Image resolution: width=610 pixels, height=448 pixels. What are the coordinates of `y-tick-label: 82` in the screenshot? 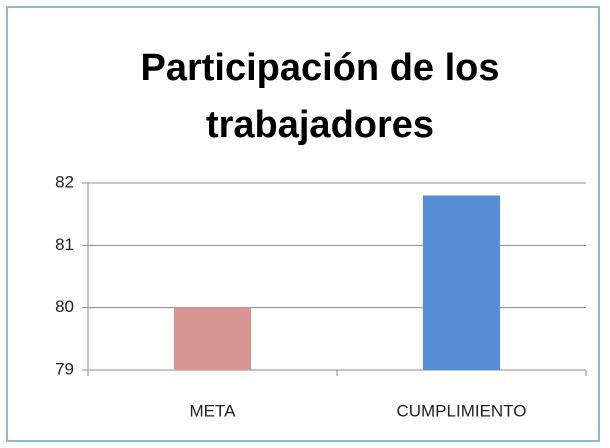 It's located at (64, 181).